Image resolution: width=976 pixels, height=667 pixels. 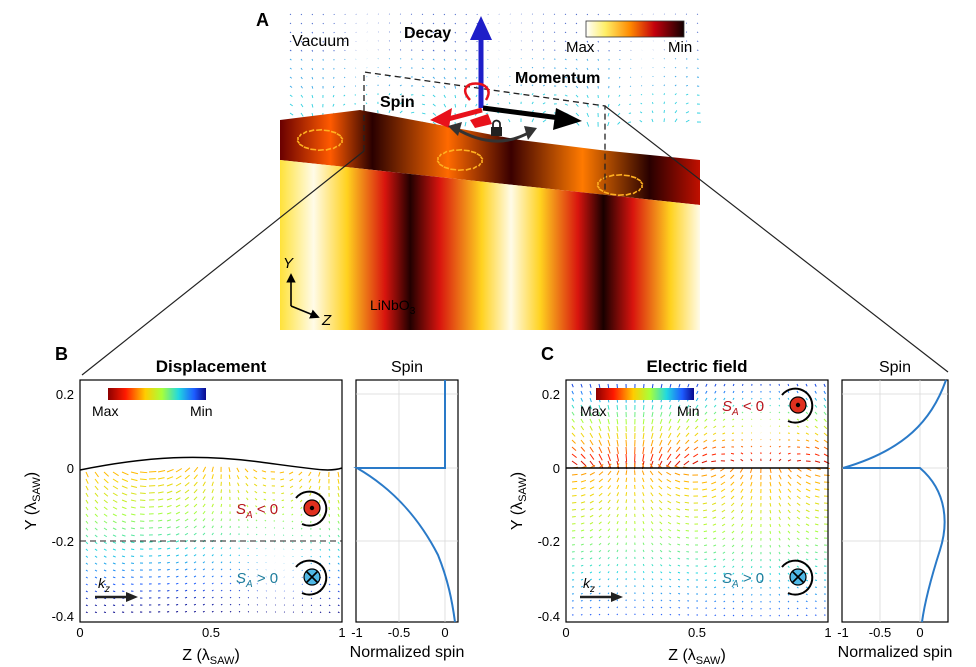 What do you see at coordinates (63, 541) in the screenshot?
I see `ytick-b-2: -0.2` at bounding box center [63, 541].